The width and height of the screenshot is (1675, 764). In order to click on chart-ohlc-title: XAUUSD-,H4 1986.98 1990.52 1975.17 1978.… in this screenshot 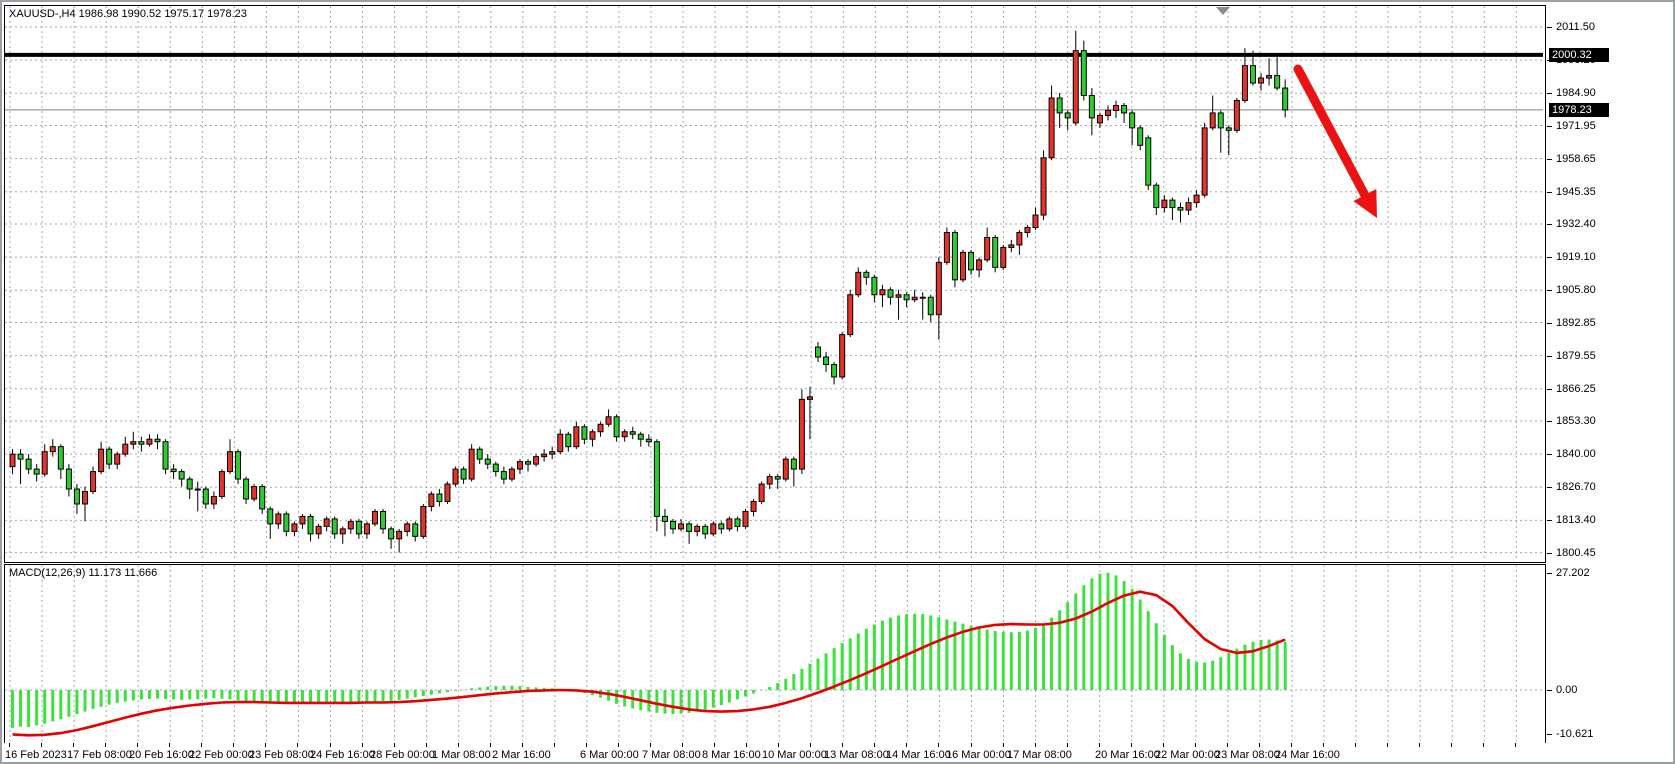, I will do `click(128, 14)`.